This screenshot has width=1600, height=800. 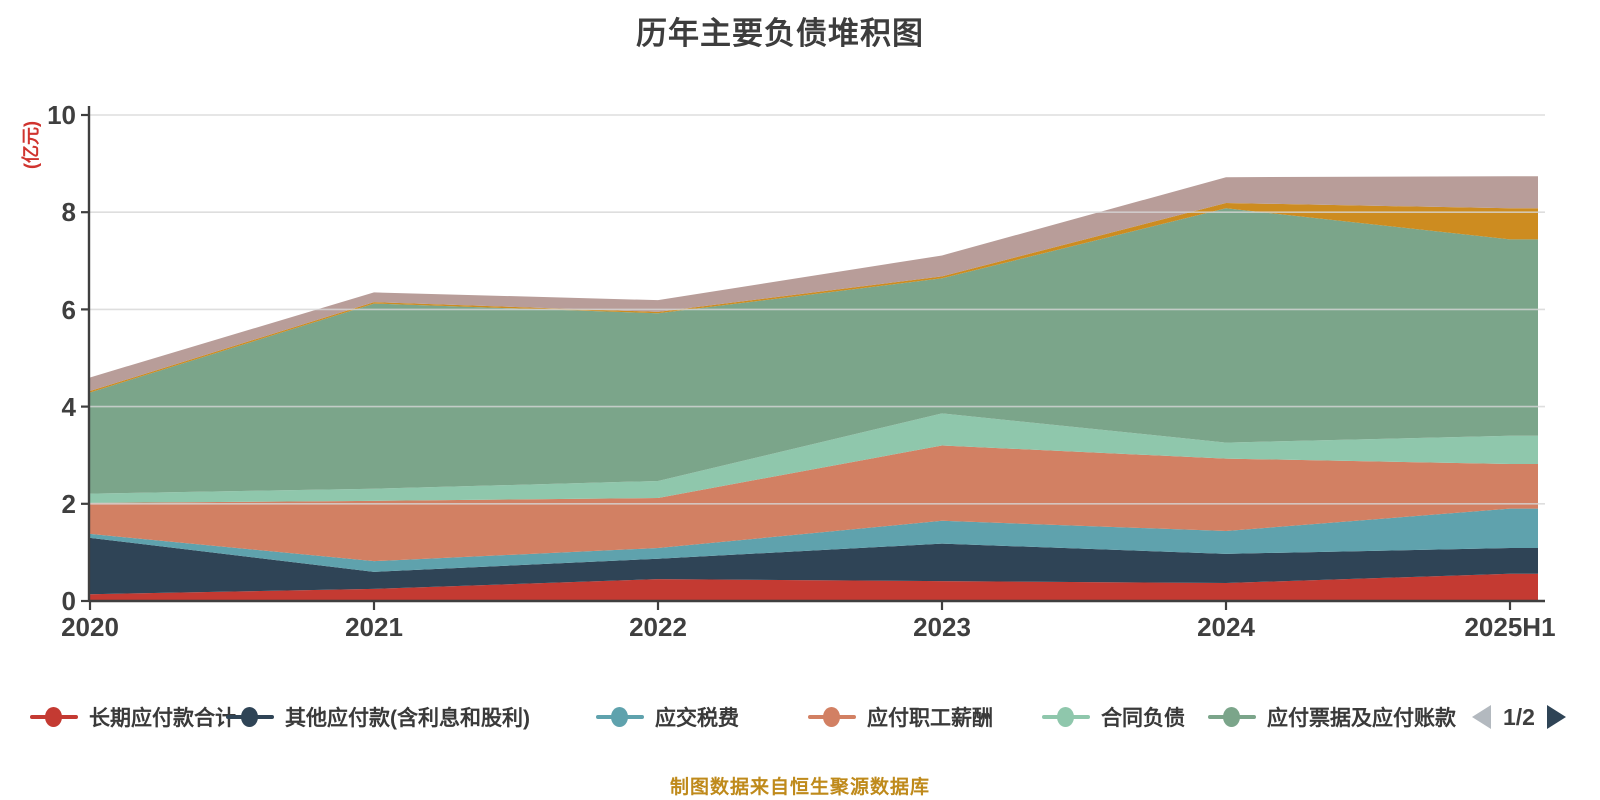 What do you see at coordinates (1361, 718) in the screenshot?
I see `legend-item-label: 应付票据及应付账款` at bounding box center [1361, 718].